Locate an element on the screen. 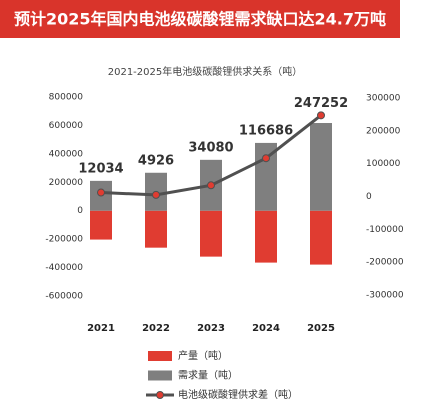 The width and height of the screenshot is (448, 414). legend-label: 产量（吨） is located at coordinates (203, 355).